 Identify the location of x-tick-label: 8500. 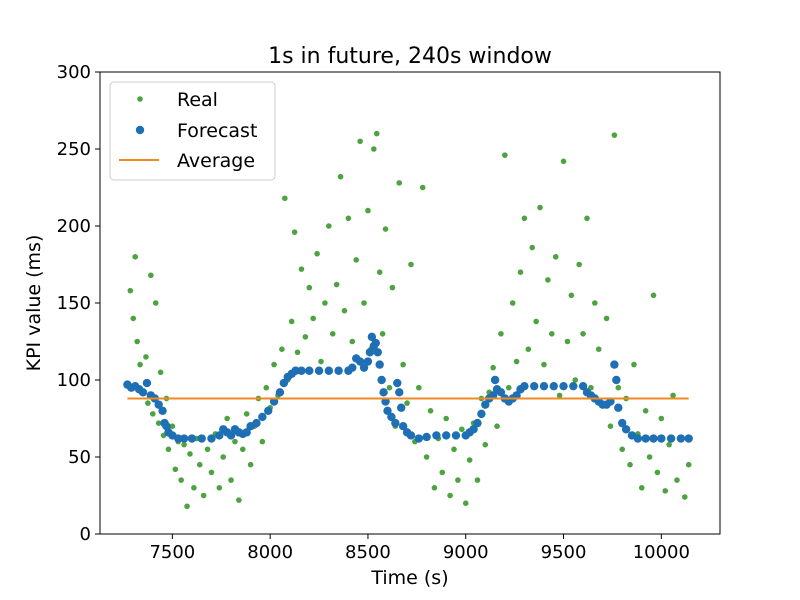
(368, 552).